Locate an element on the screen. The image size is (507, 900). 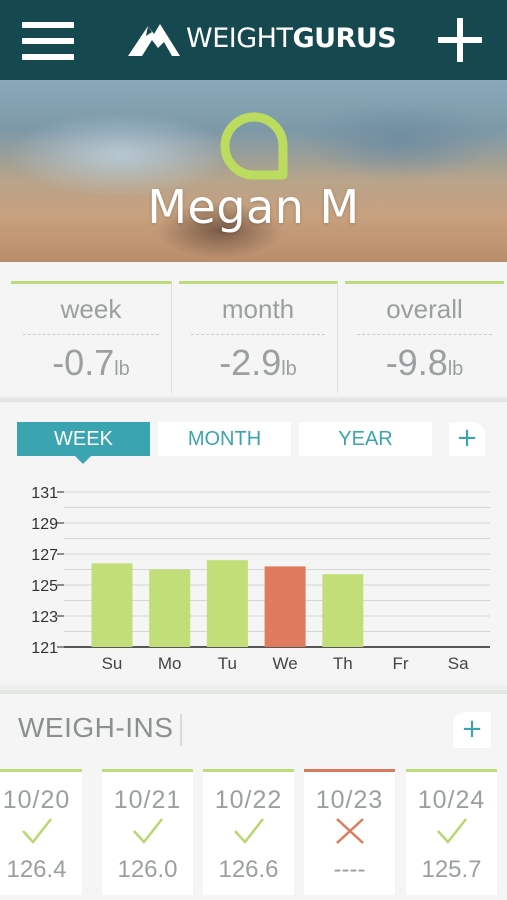
add-weigh-in-button: + is located at coordinates (472, 730).